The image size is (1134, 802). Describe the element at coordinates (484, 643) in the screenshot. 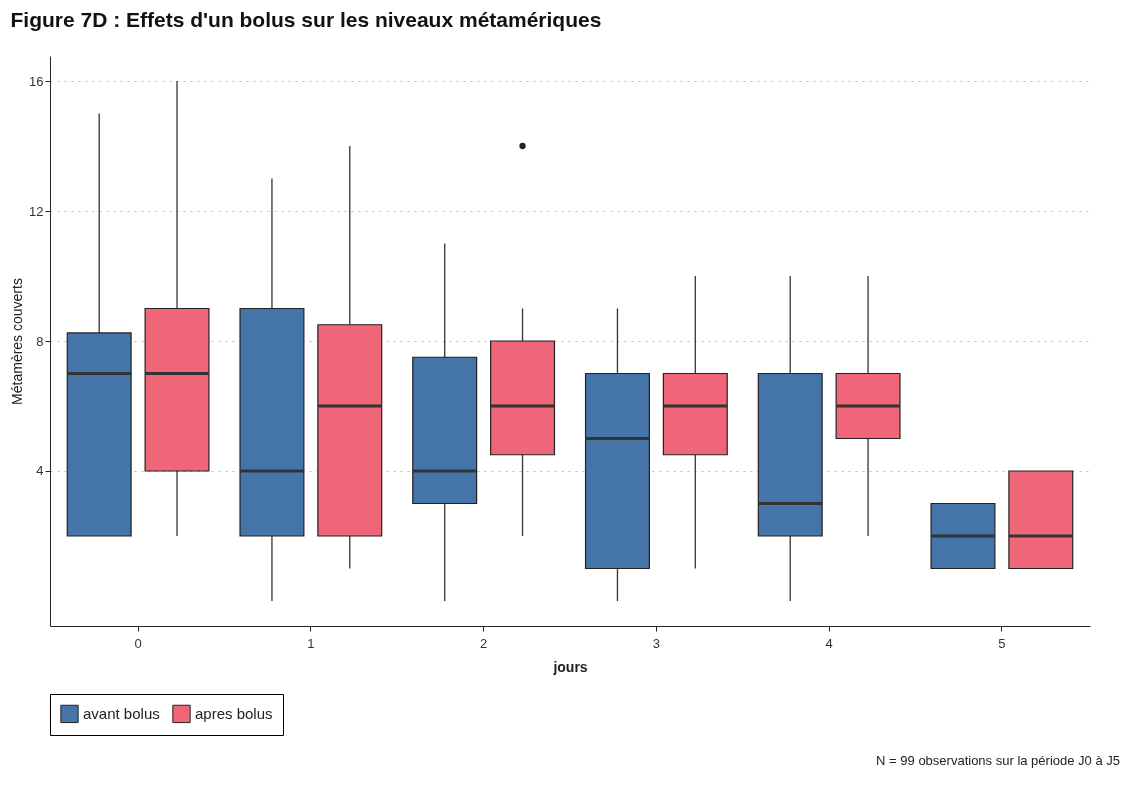

I see `x-tick-label: 2` at that location.